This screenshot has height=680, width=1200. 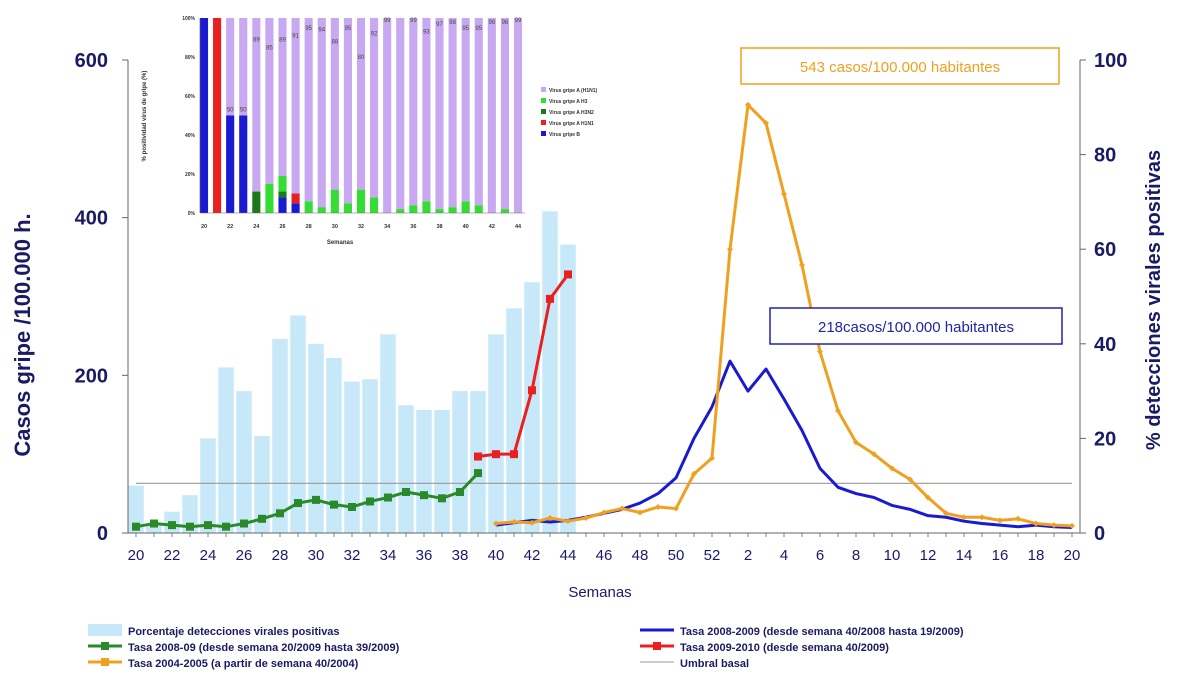 I want to click on left-axis-label: Casos gripe /100.000 h., so click(x=22, y=334).